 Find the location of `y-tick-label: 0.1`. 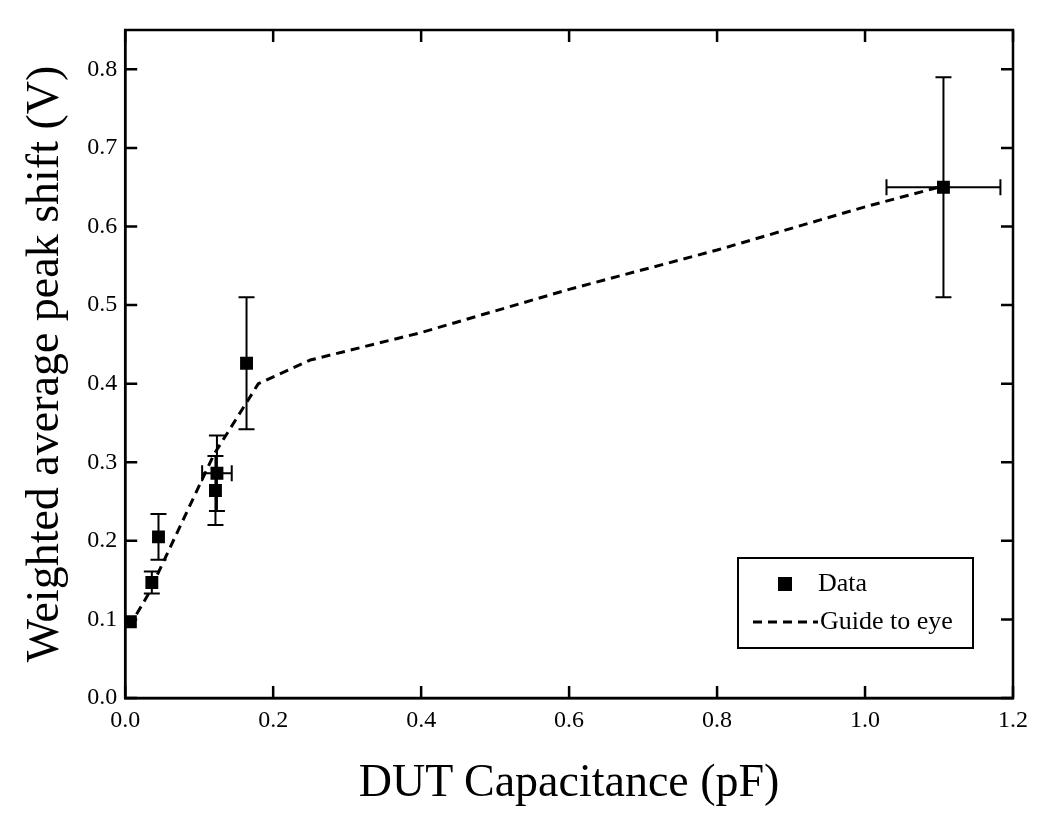

y-tick-label: 0.1 is located at coordinates (102, 617).